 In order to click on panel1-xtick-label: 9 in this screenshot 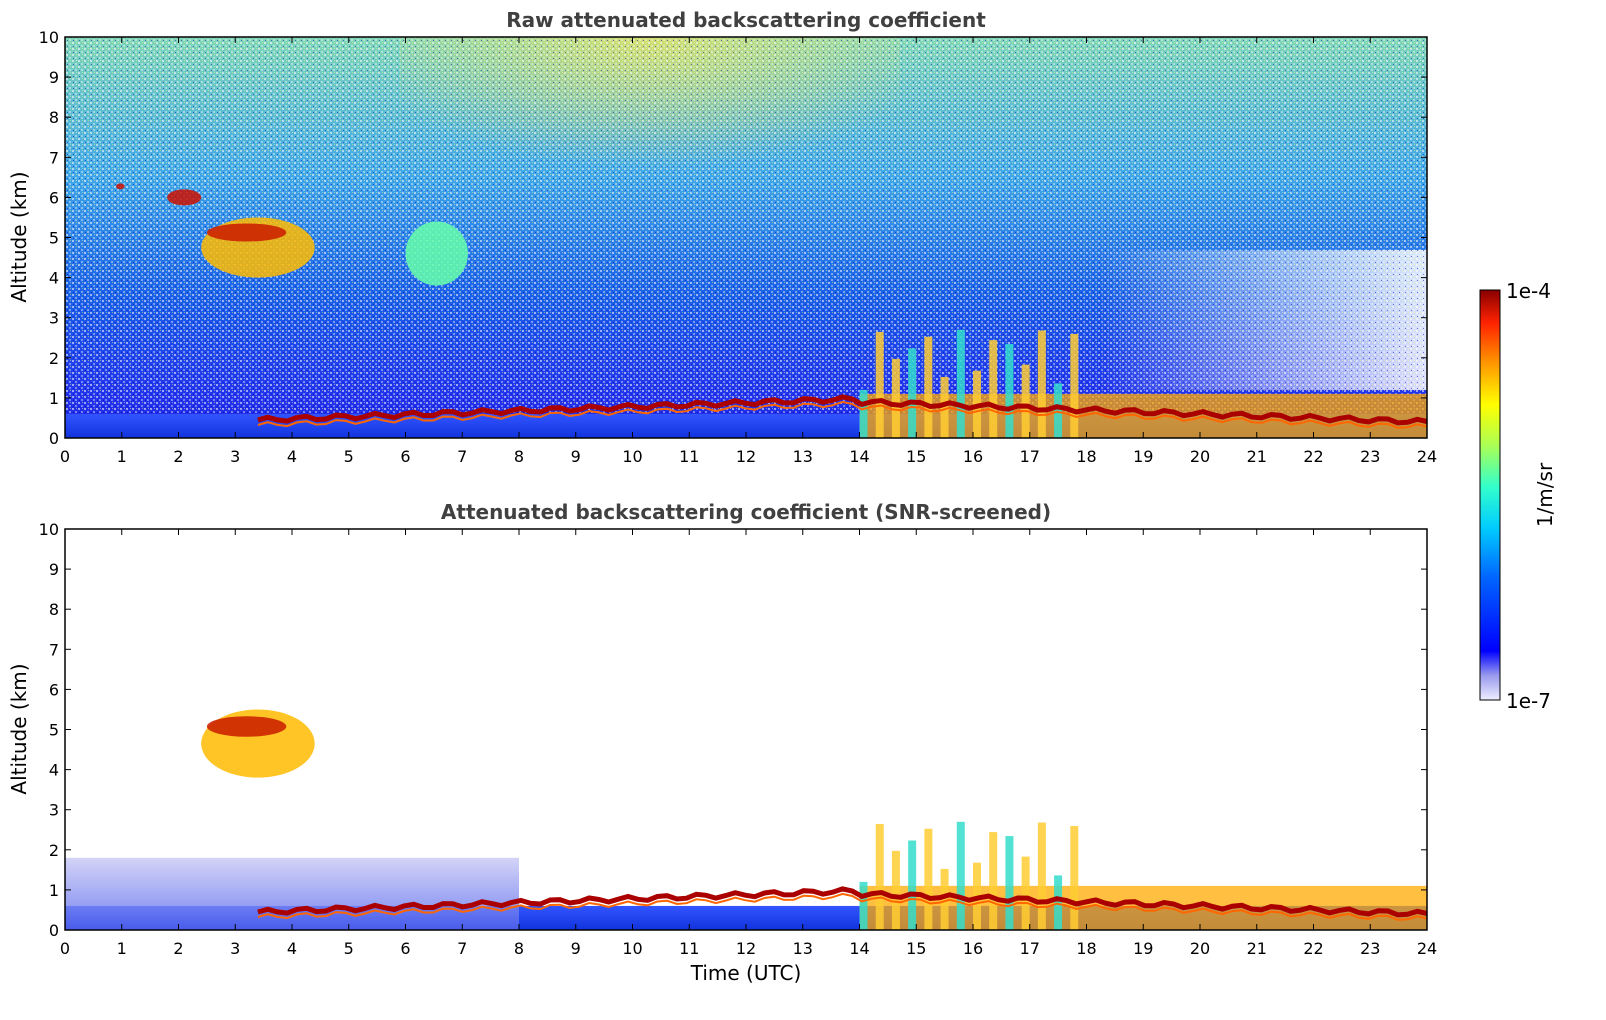, I will do `click(576, 456)`.